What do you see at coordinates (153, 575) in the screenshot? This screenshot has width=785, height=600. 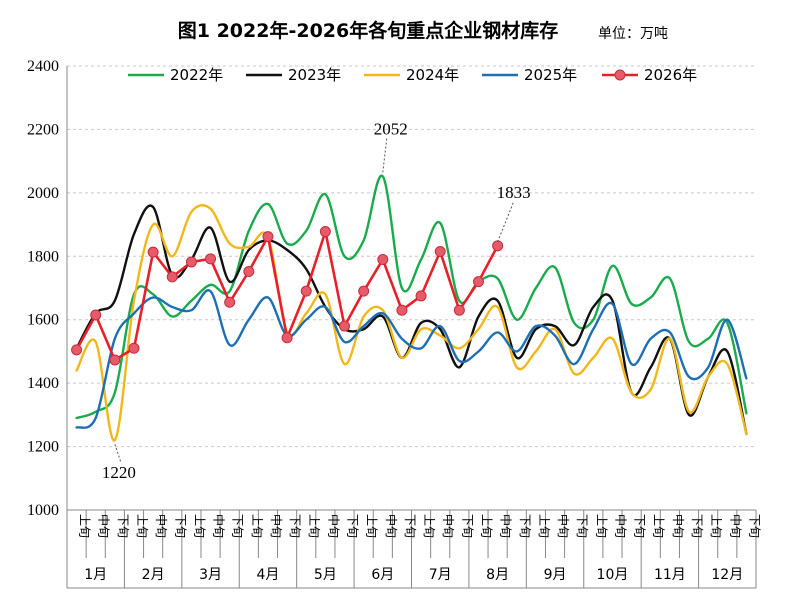 I see `x-month-label: 2月` at bounding box center [153, 575].